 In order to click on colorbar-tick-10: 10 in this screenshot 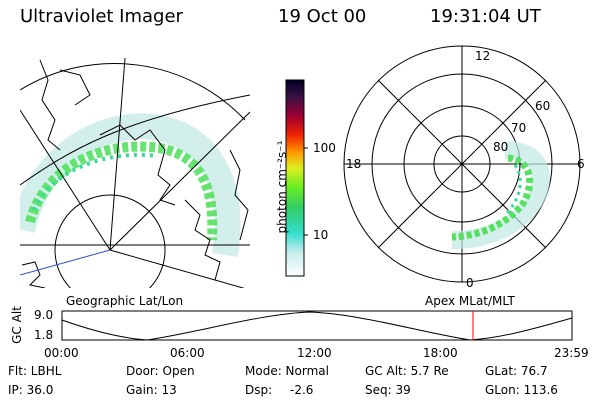, I will do `click(321, 235)`.